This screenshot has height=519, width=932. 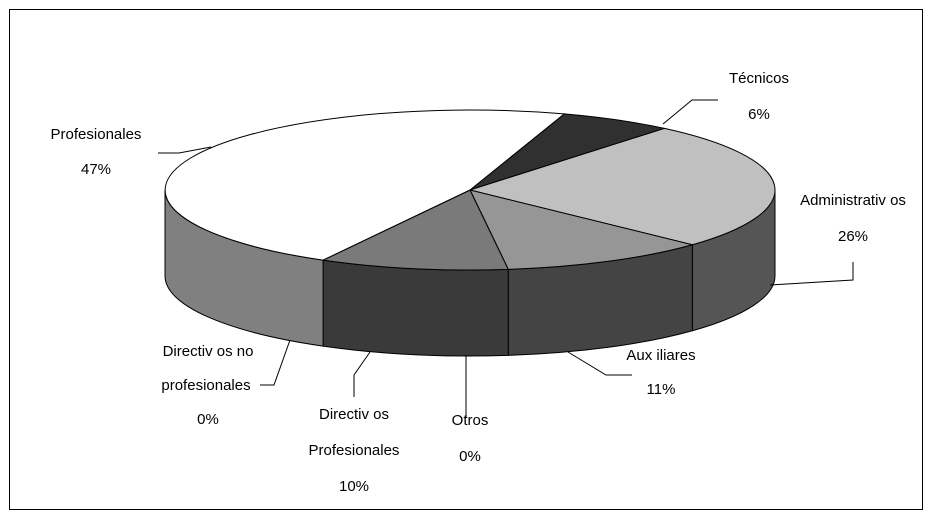 I want to click on slice-value-directivos-profesionales: 10%, so click(x=354, y=486).